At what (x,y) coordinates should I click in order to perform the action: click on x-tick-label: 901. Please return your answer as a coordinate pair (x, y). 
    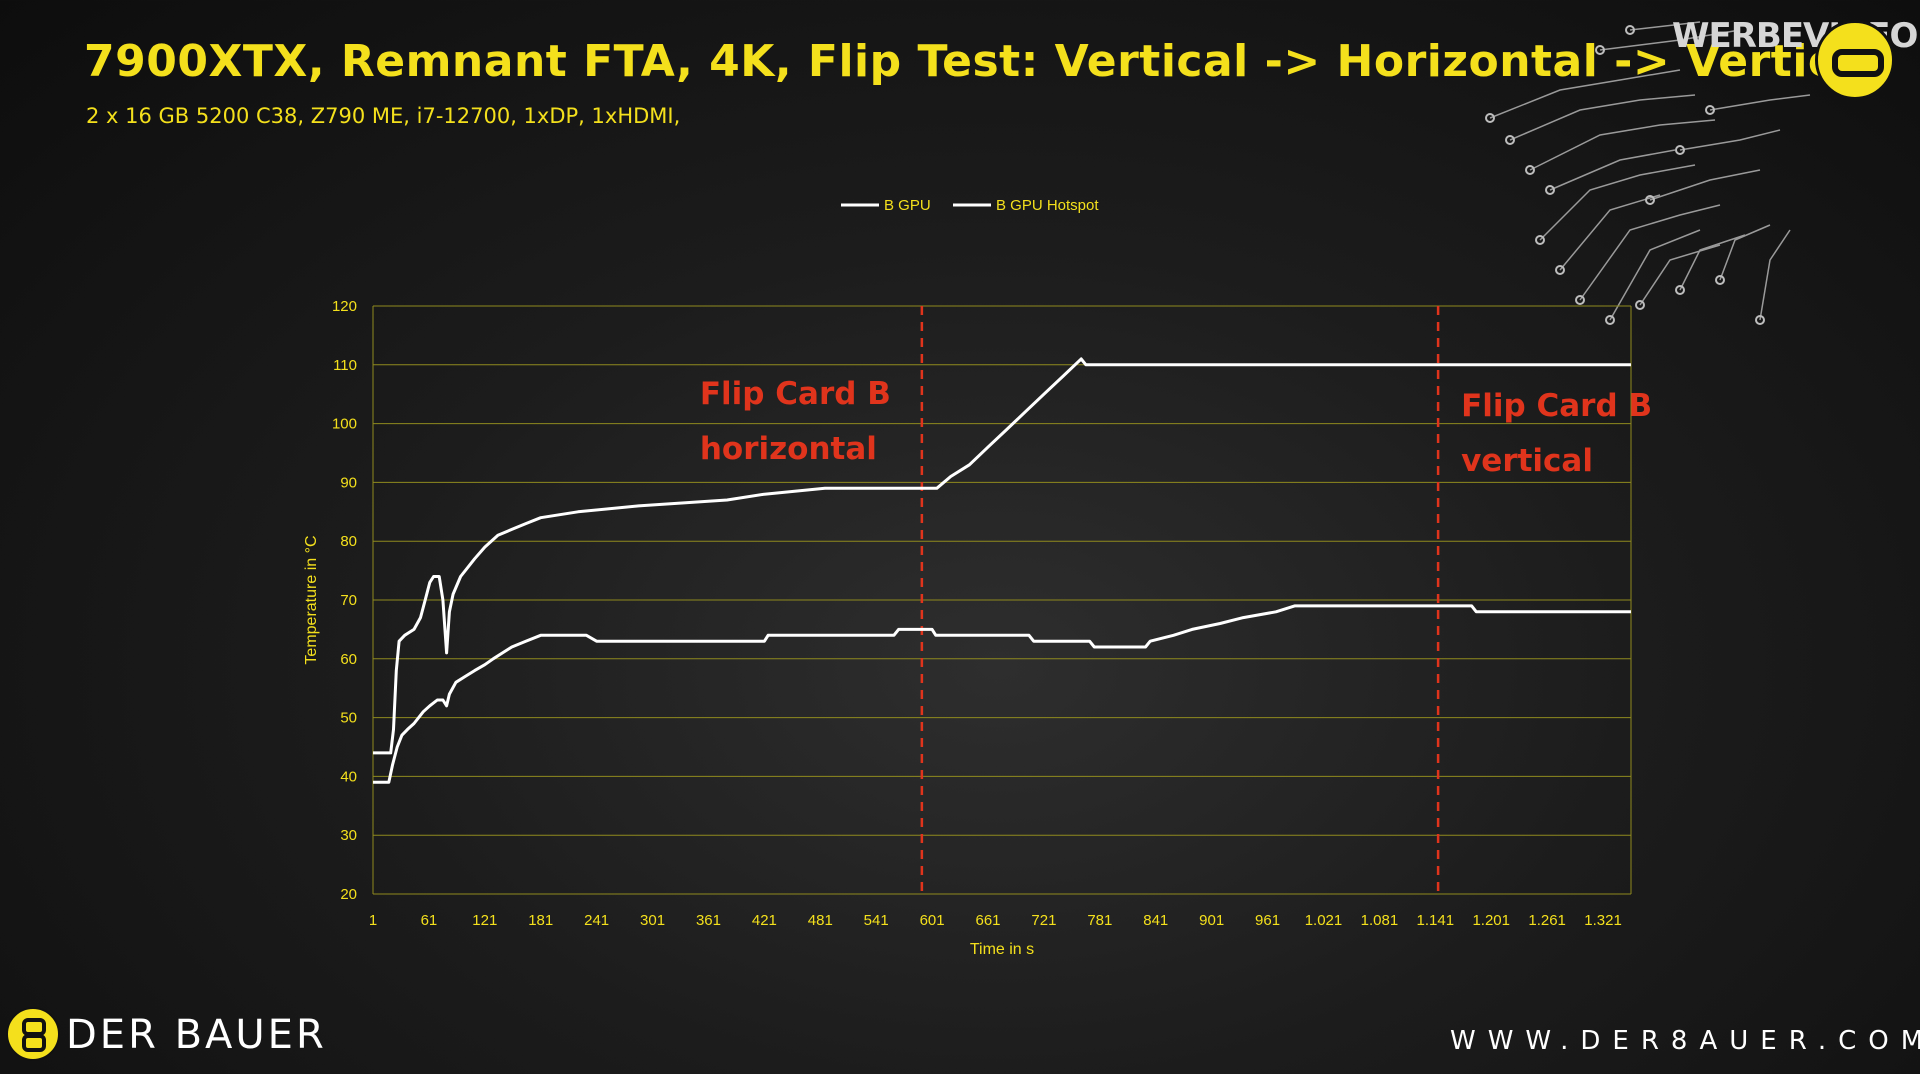
    Looking at the image, I should click on (1211, 920).